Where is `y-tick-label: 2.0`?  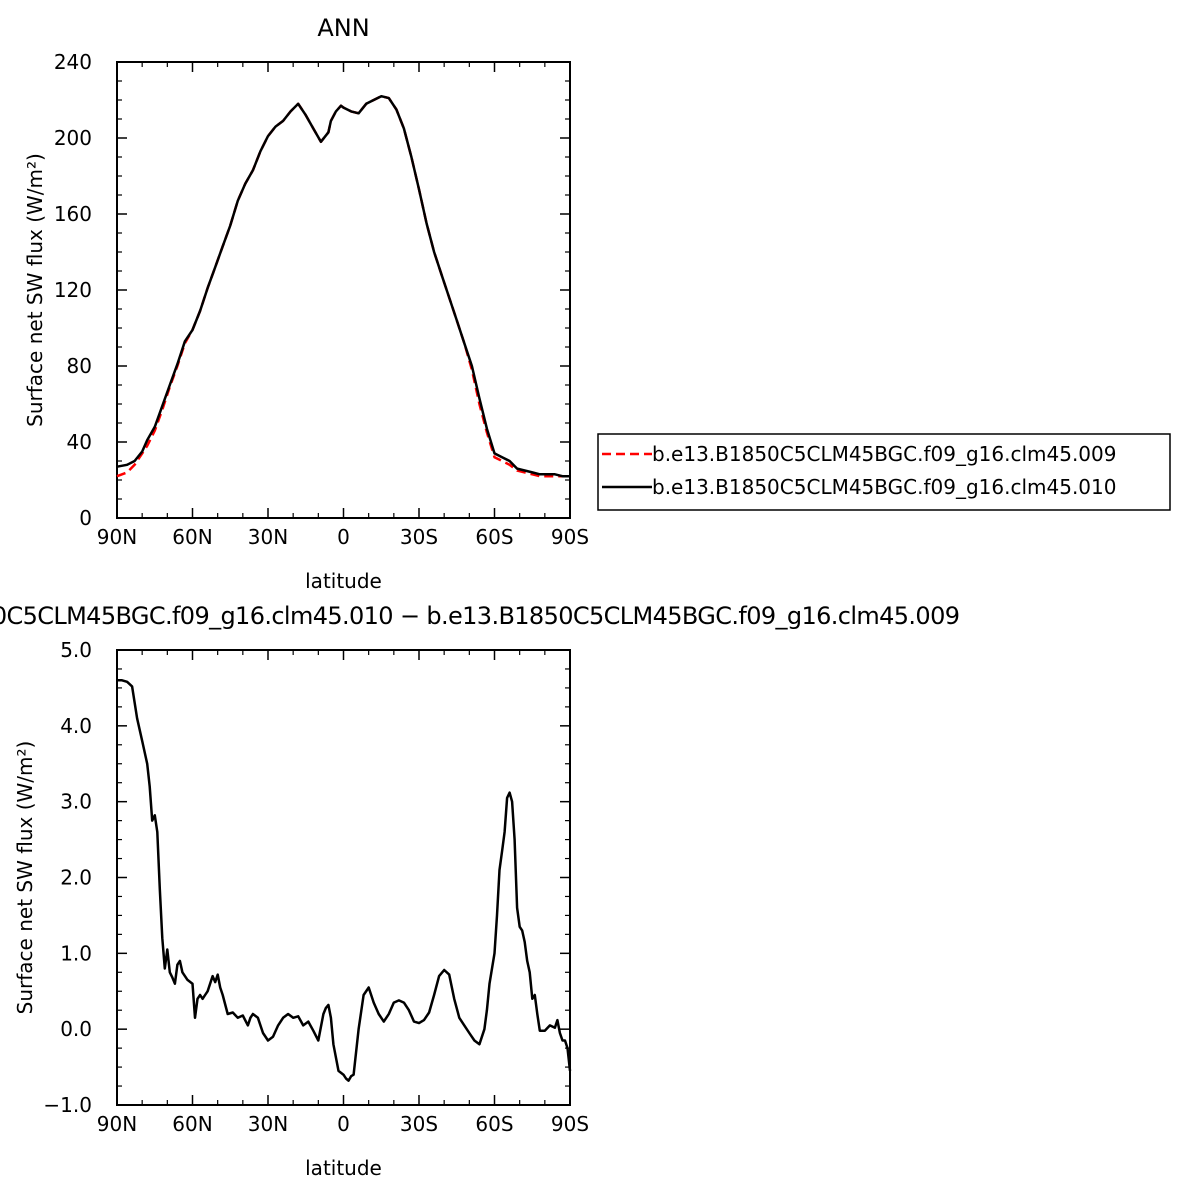
y-tick-label: 2.0 is located at coordinates (76, 878).